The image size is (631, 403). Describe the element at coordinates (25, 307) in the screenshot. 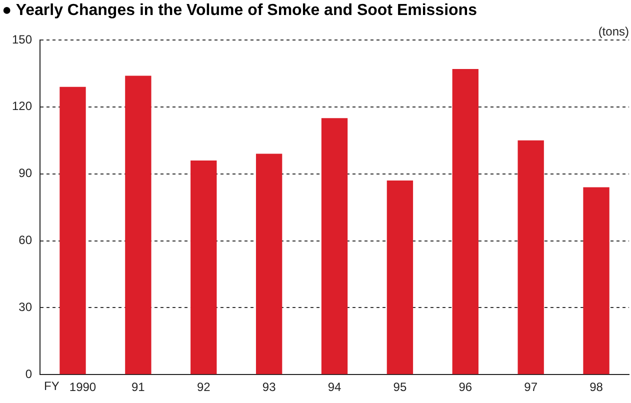

I see `y-tick-label: 30` at that location.